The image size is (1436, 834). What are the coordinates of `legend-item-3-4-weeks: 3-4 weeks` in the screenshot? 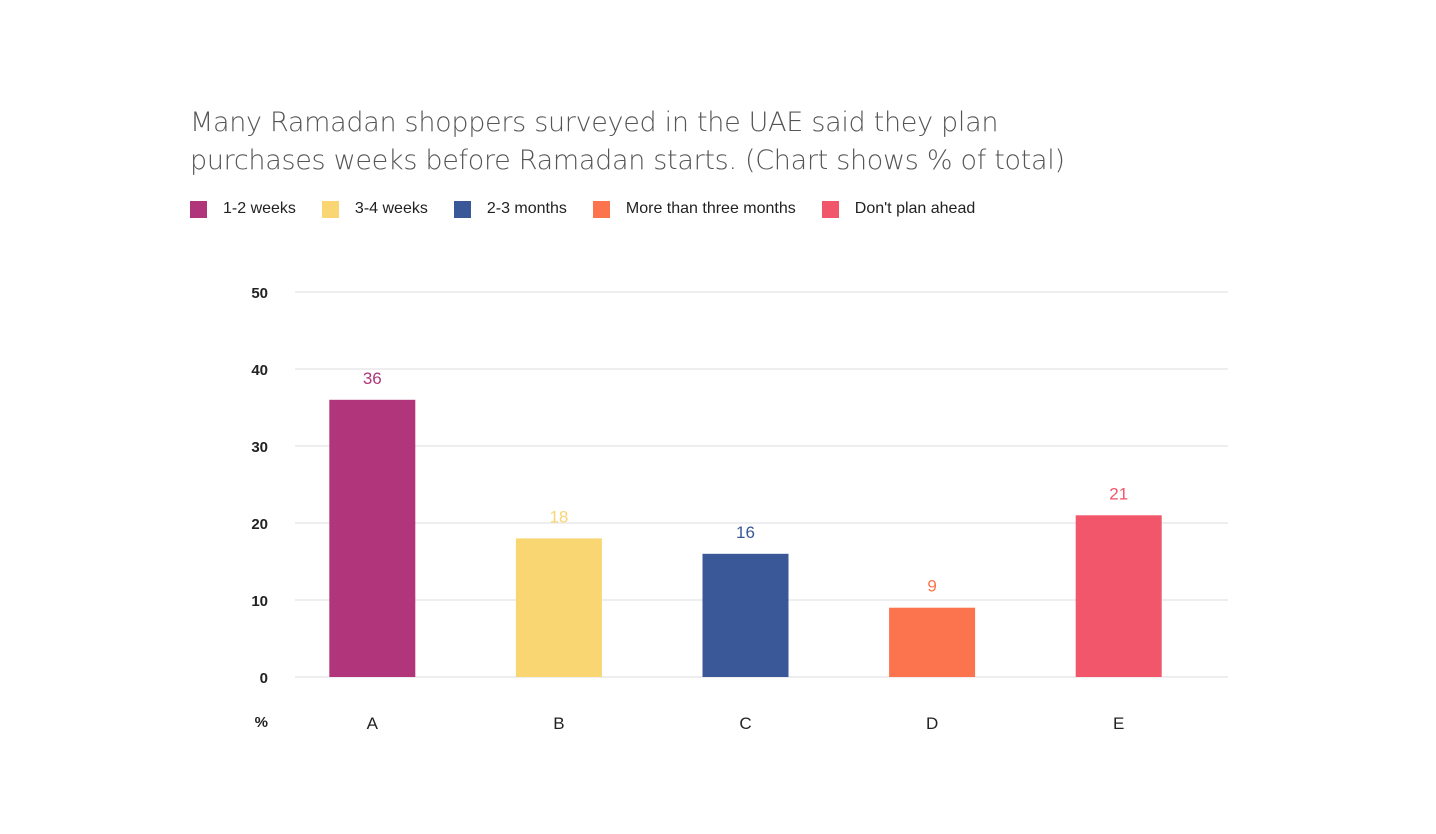 It's located at (374, 209).